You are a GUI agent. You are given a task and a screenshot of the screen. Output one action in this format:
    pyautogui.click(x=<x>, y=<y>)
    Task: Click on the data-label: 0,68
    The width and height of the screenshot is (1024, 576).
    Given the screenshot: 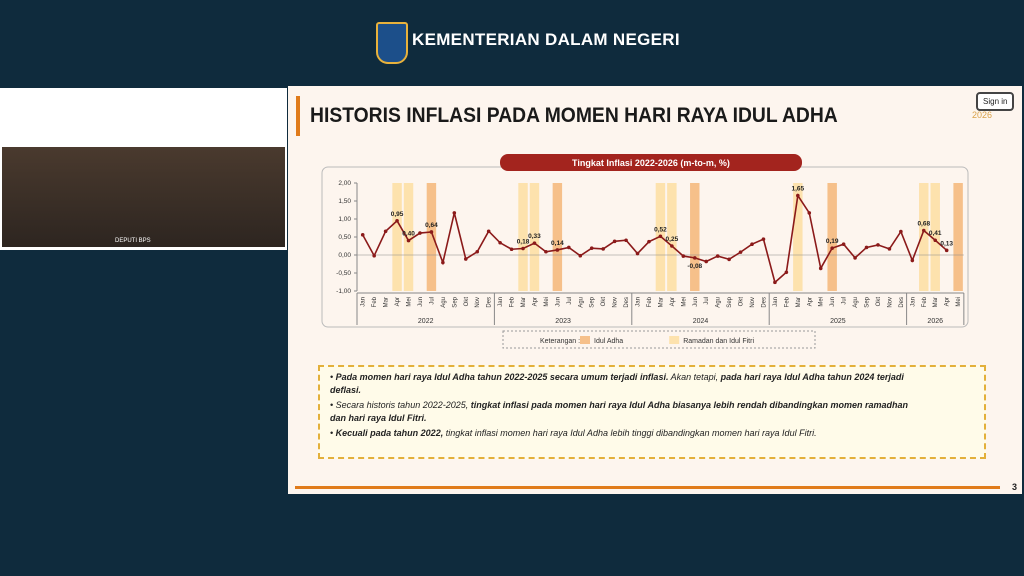 What is the action you would take?
    pyautogui.click(x=923, y=224)
    